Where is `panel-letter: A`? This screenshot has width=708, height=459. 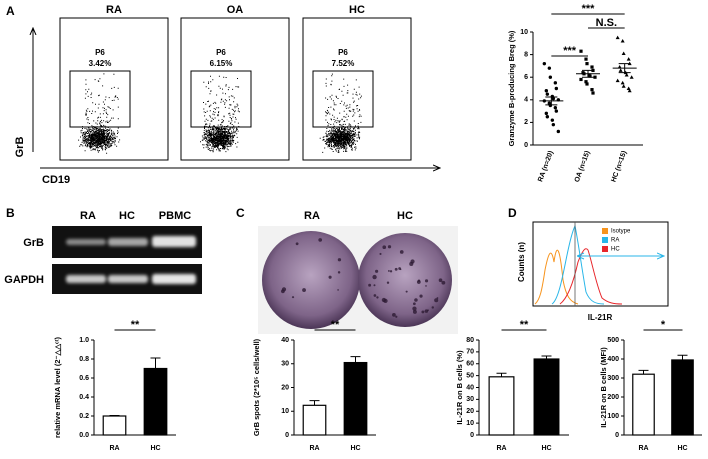 panel-letter: A is located at coordinates (10, 11).